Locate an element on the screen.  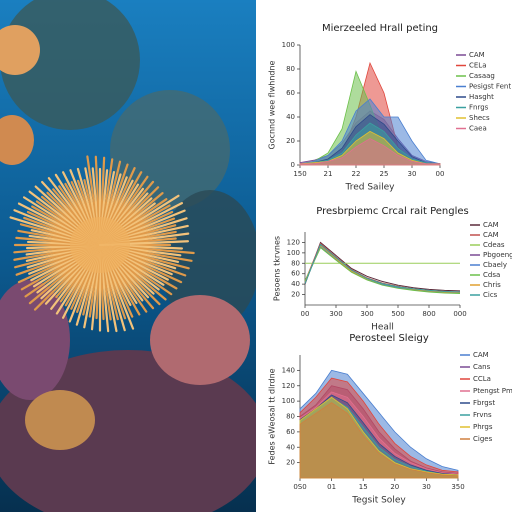
x-tick-label: 20 is located at coordinates (394, 487).